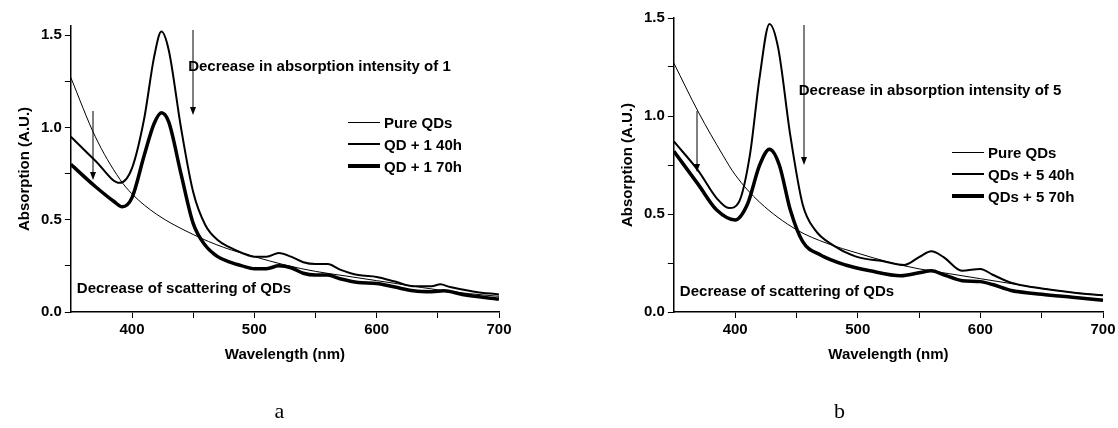 The width and height of the screenshot is (1118, 428). Describe the element at coordinates (1031, 174) in the screenshot. I see `legend-label: QDs + 5 40h` at that location.